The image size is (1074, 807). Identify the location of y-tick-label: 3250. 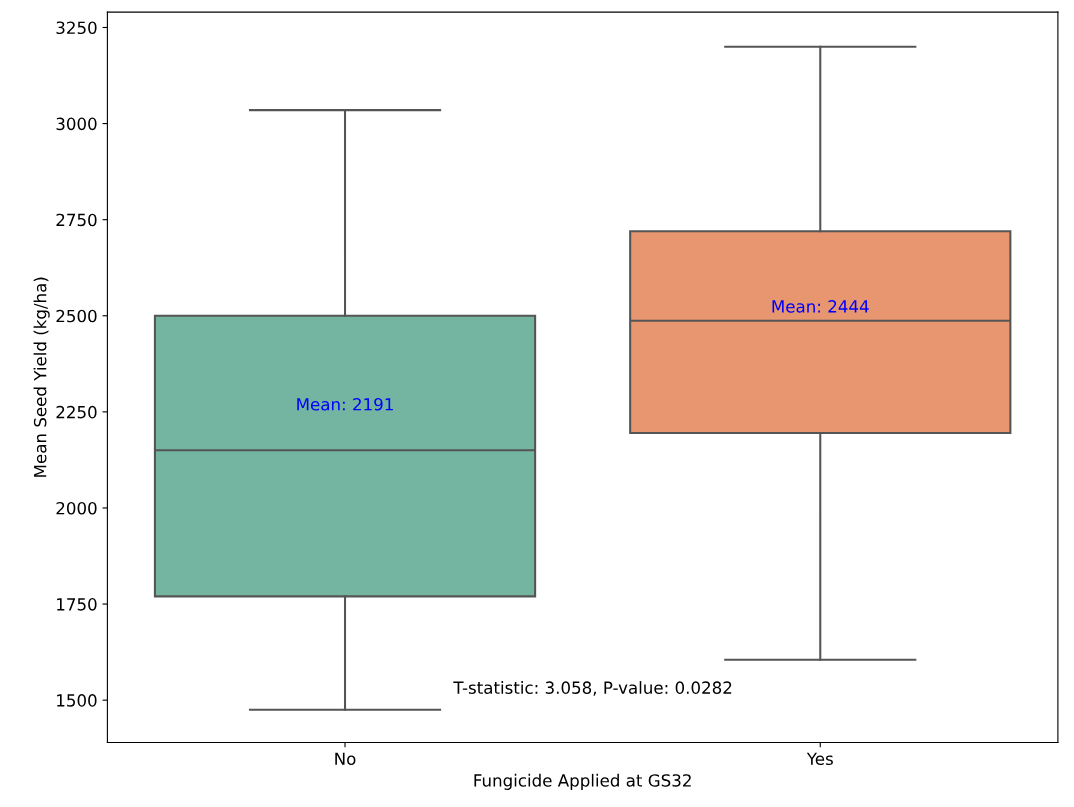
(76, 28).